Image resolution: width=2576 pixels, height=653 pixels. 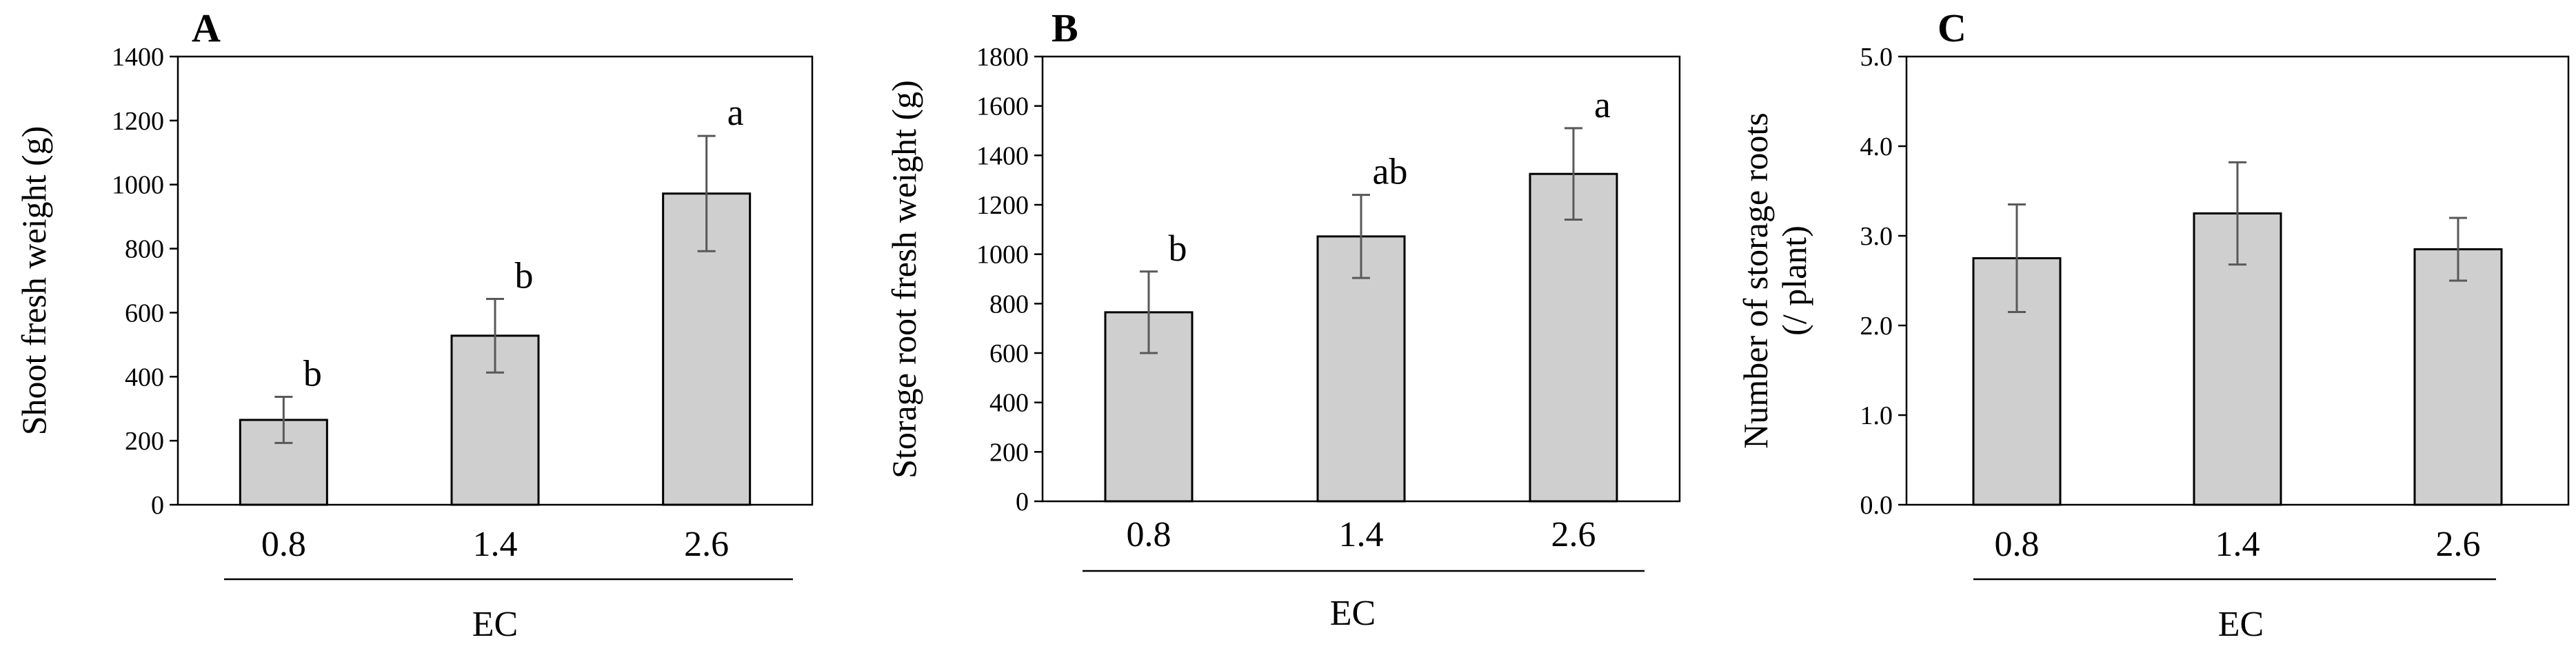 I want to click on y-axis-title-line: Number of storage roots, so click(x=1755, y=280).